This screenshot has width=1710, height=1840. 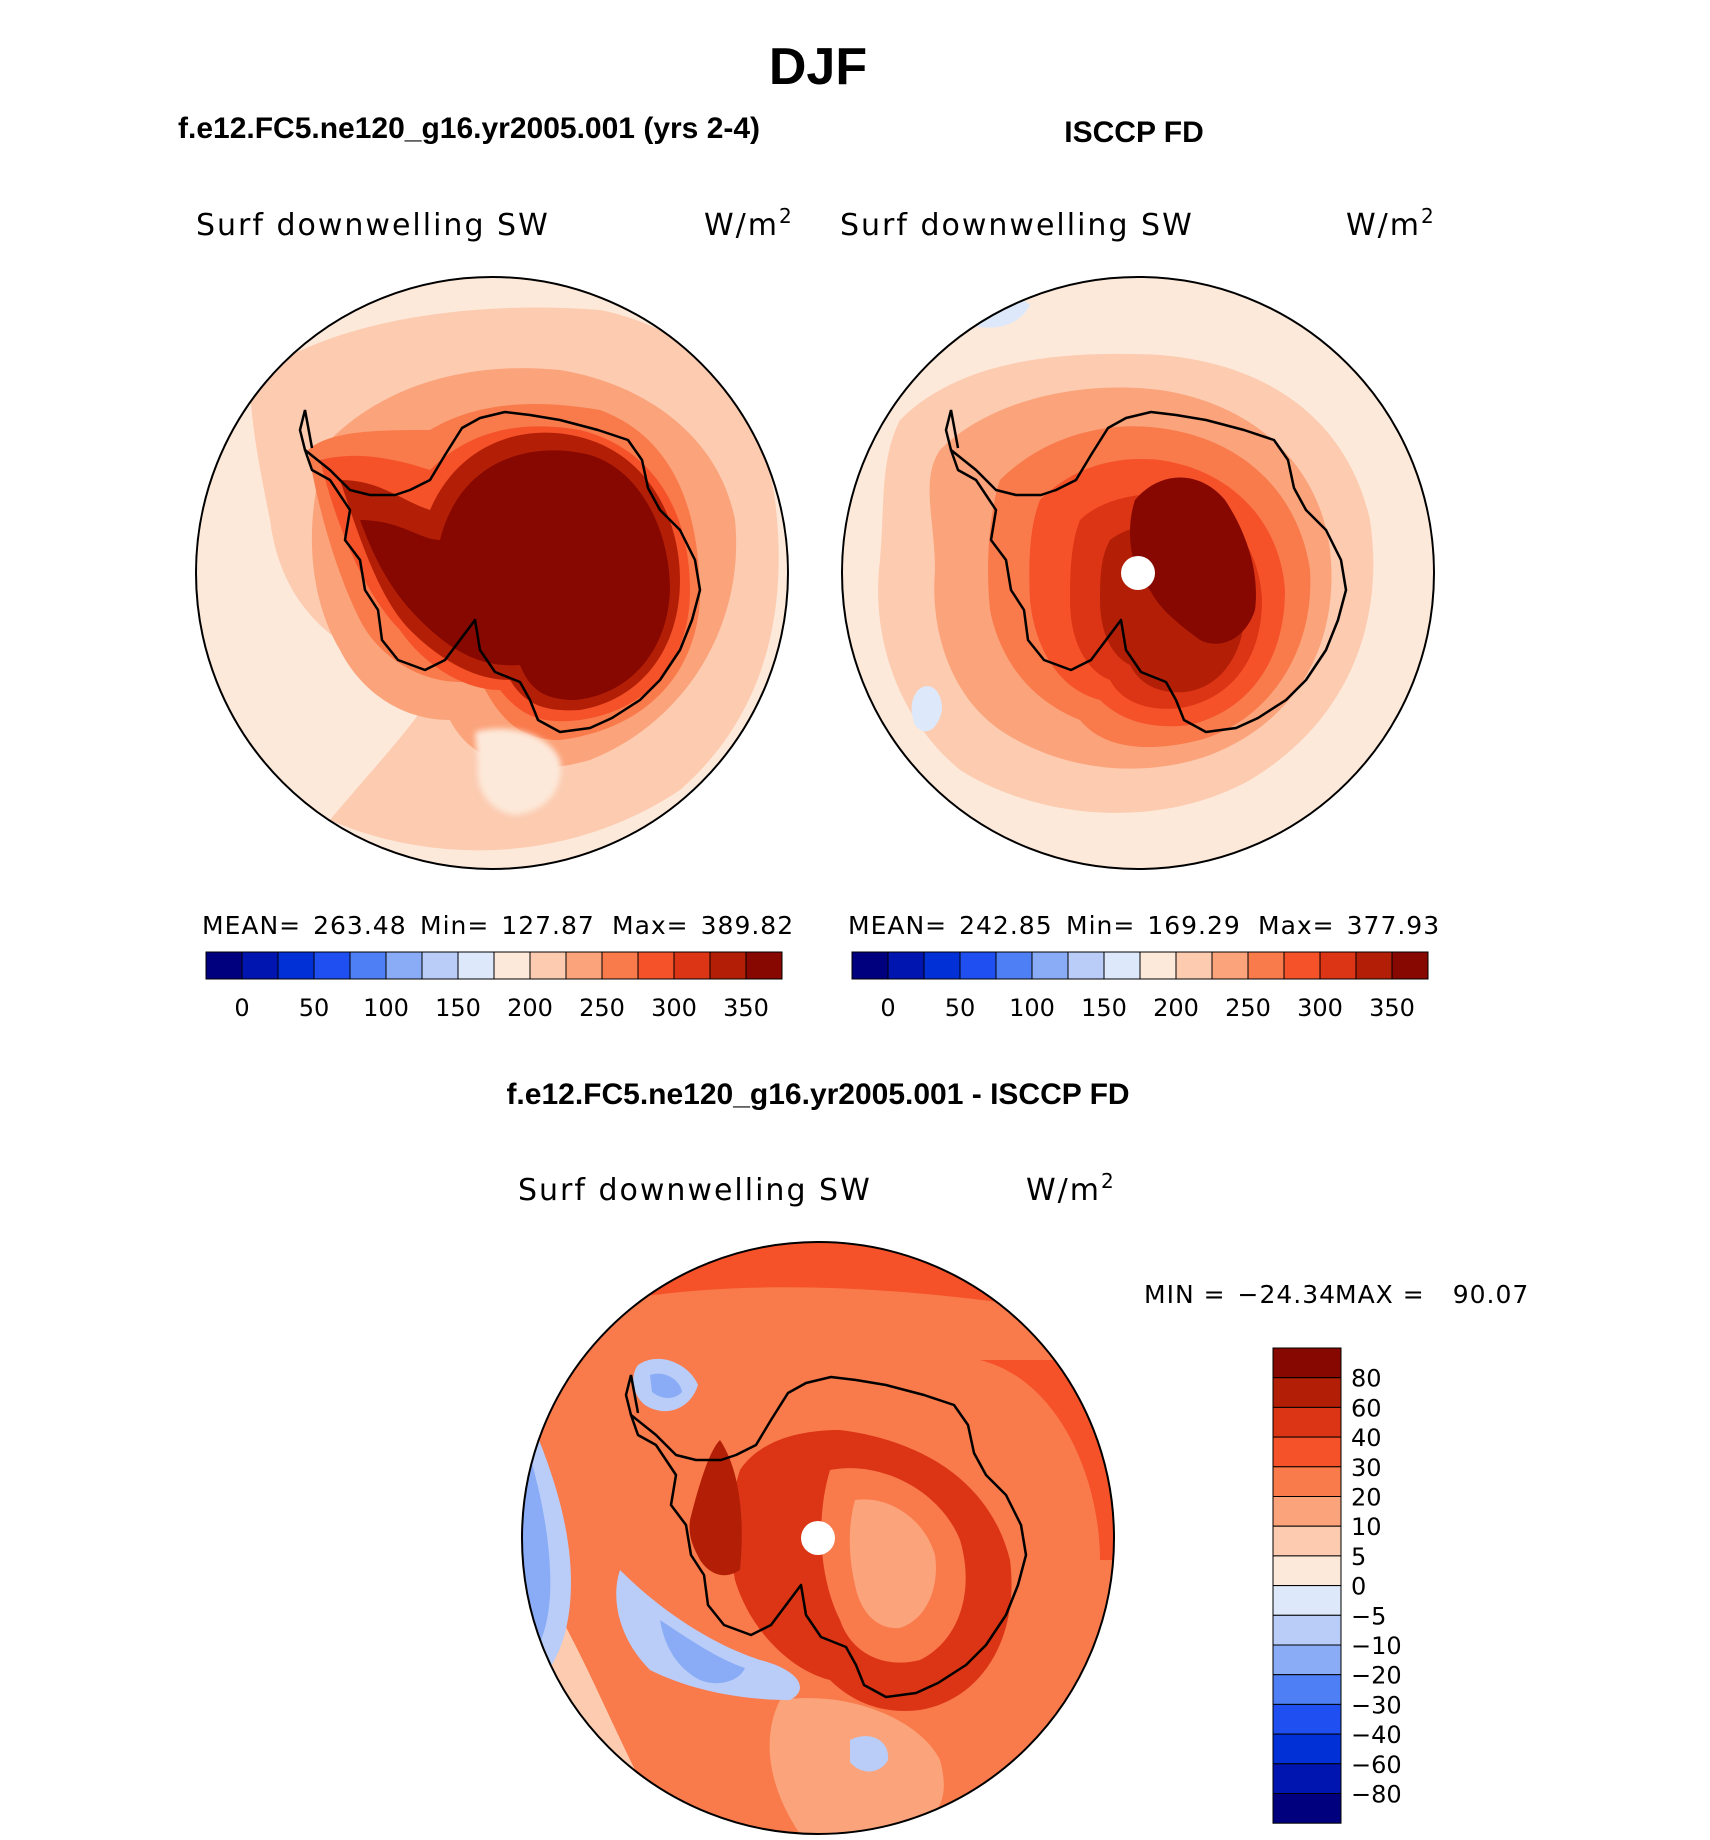 What do you see at coordinates (1366, 1527) in the screenshot?
I see `colorbar-tick-label: 10` at bounding box center [1366, 1527].